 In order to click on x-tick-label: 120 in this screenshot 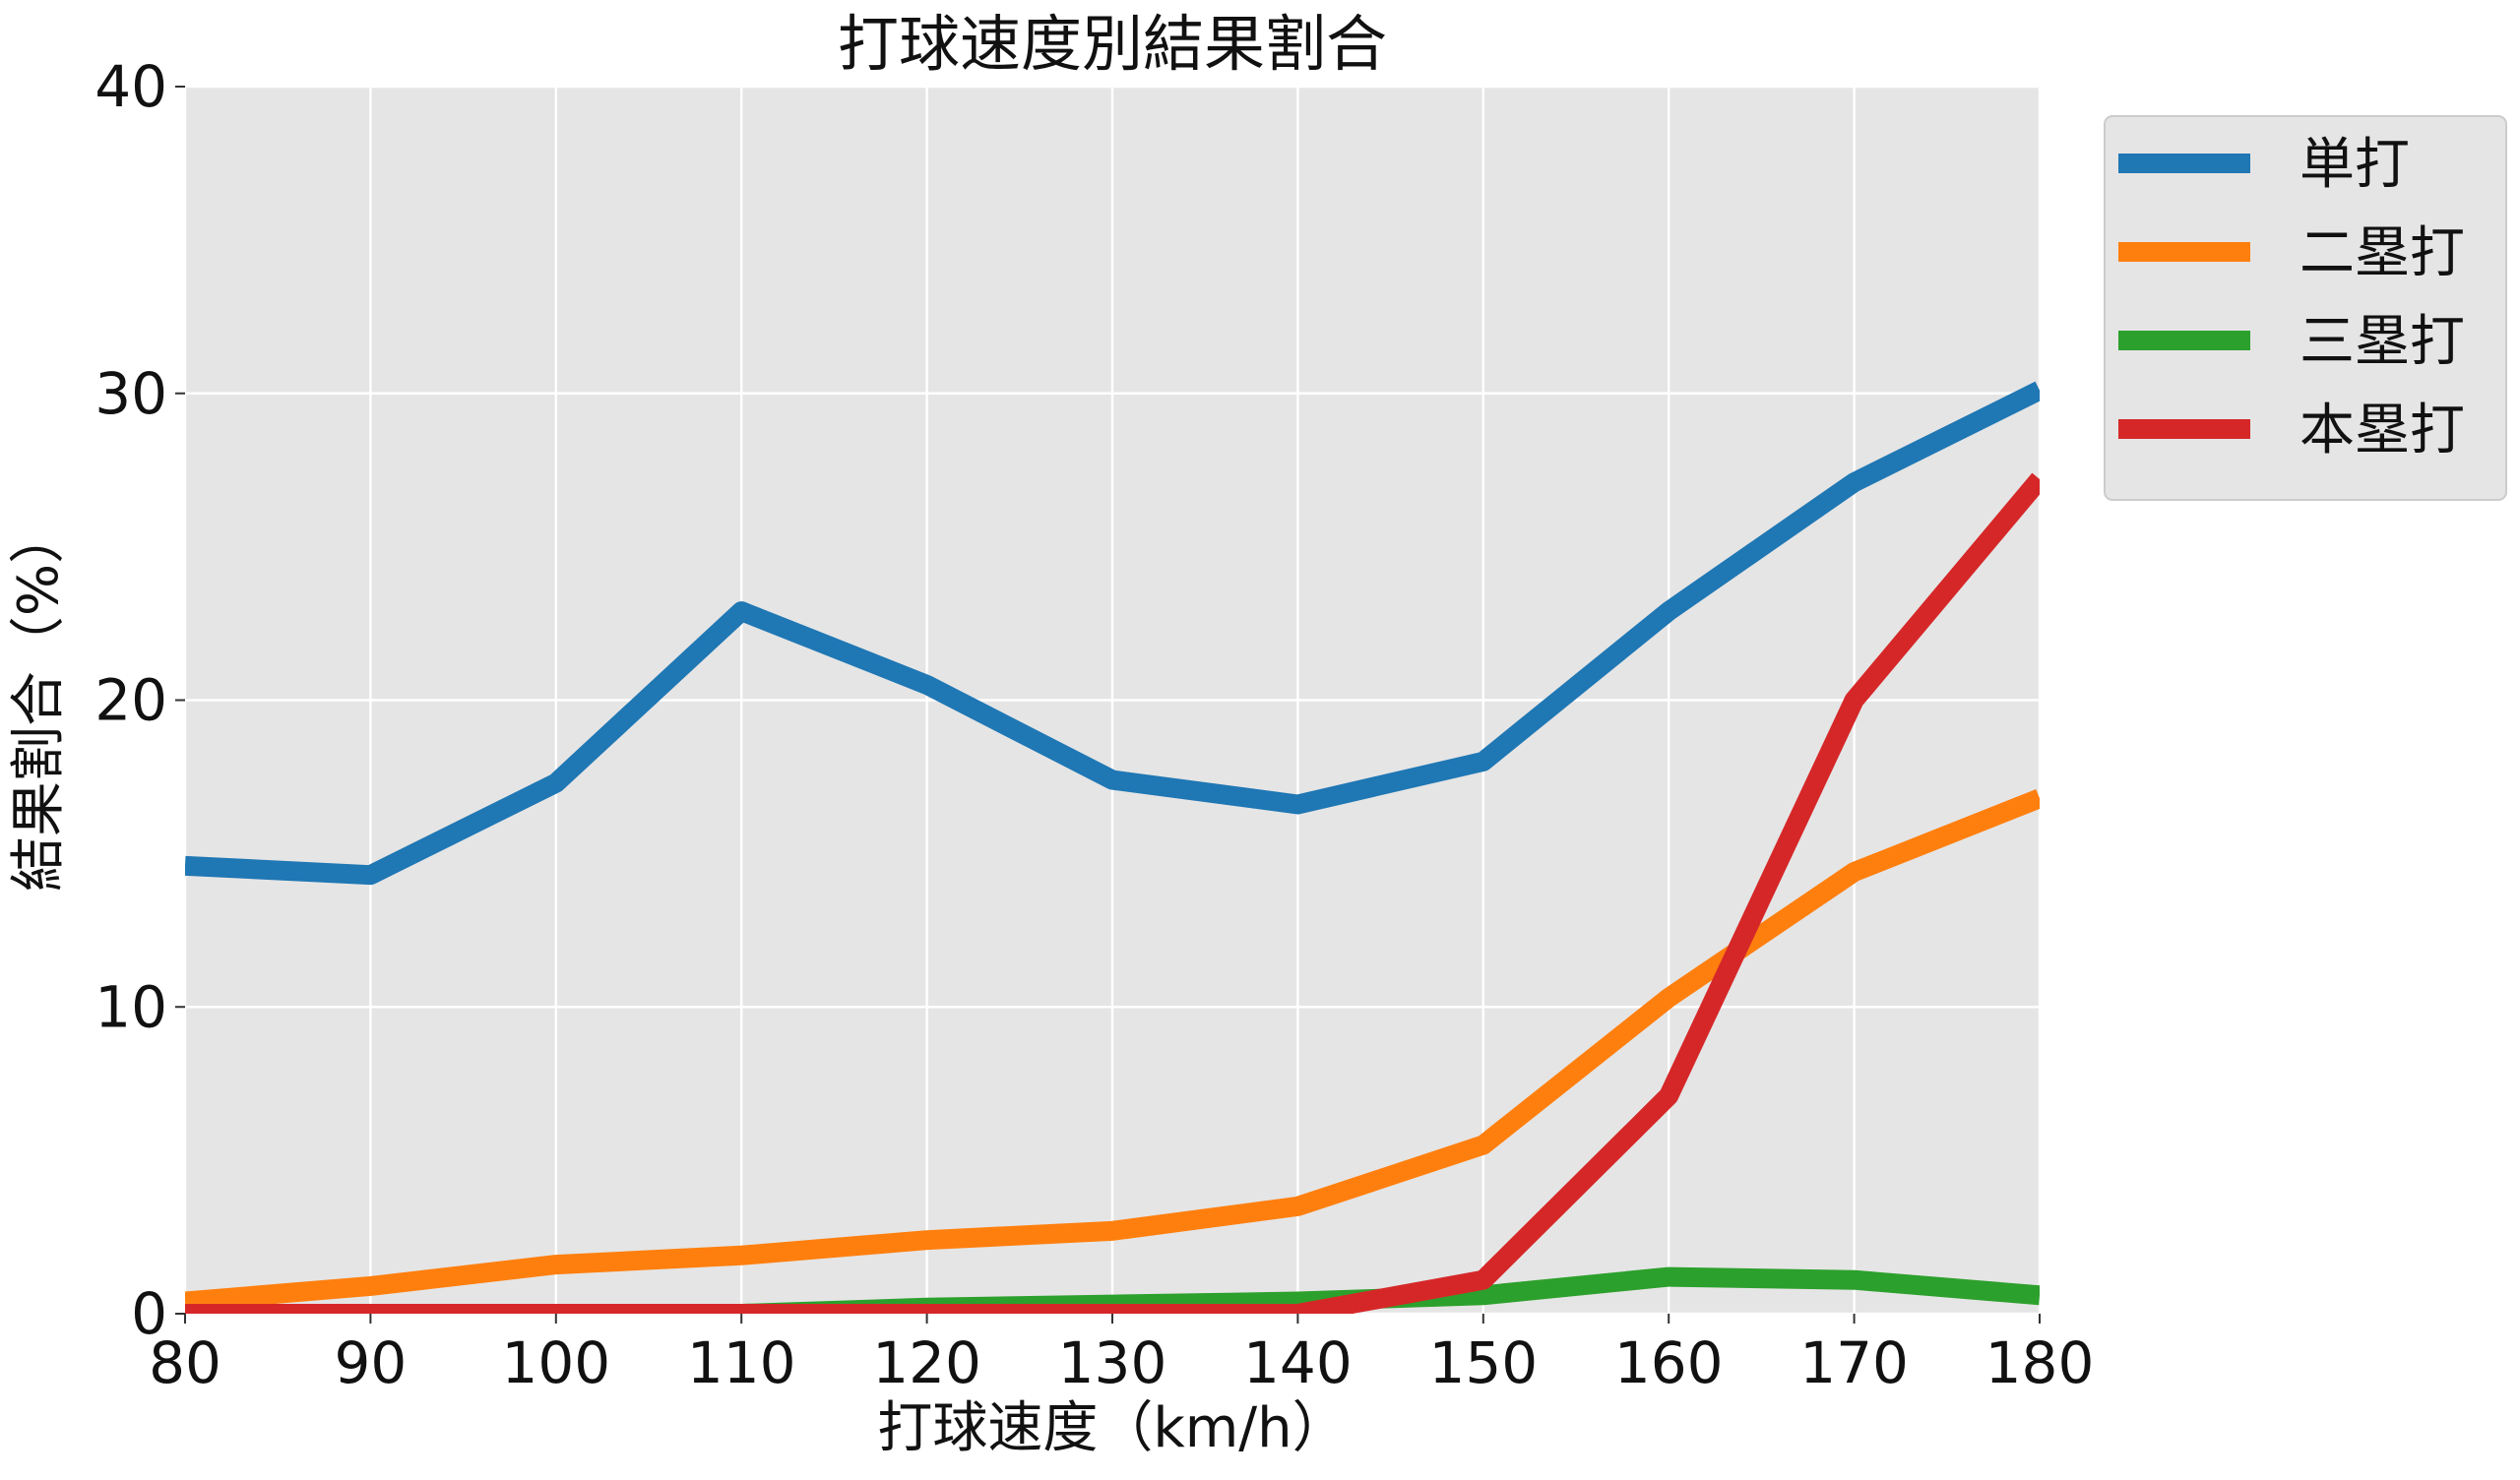, I will do `click(926, 1362)`.